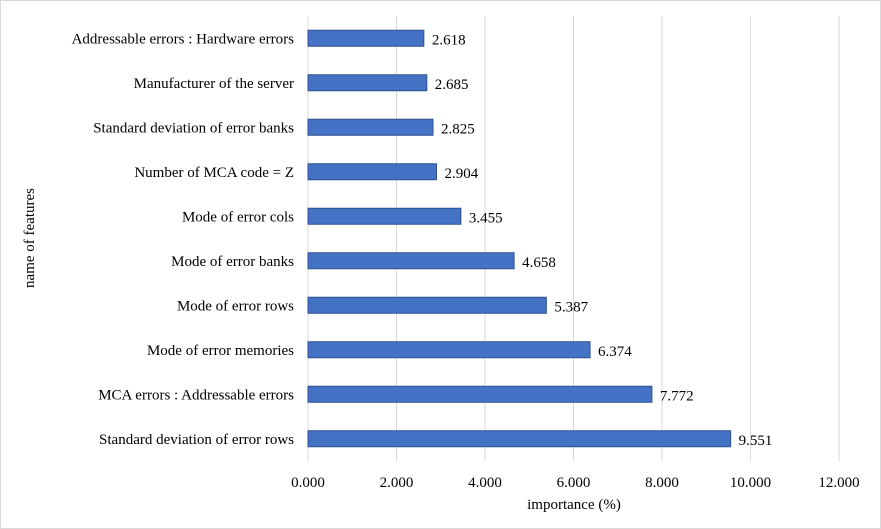  Describe the element at coordinates (677, 396) in the screenshot. I see `data-label: 7.772` at that location.